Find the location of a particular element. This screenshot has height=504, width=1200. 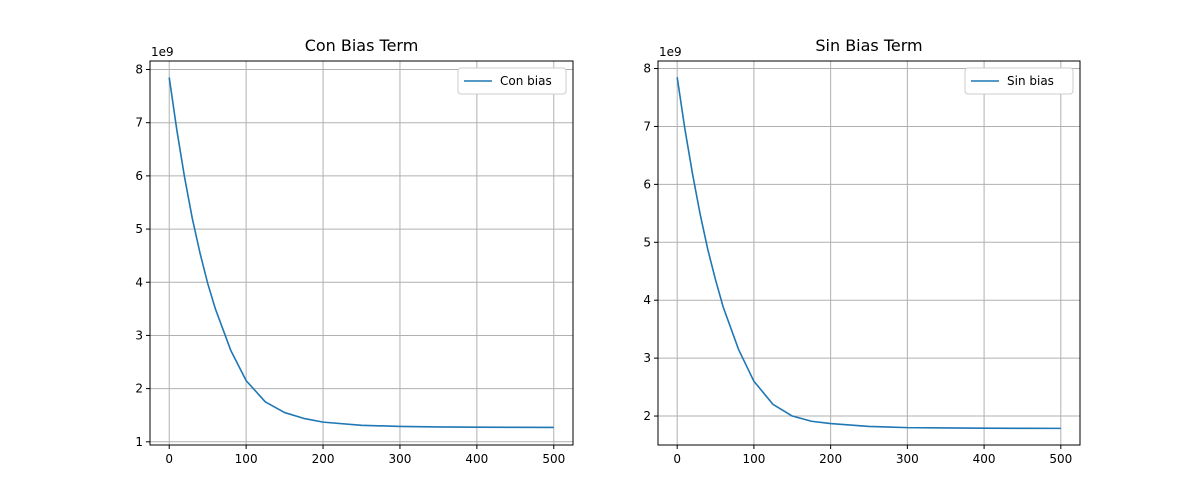

legend: Sin bias is located at coordinates (1019, 81).